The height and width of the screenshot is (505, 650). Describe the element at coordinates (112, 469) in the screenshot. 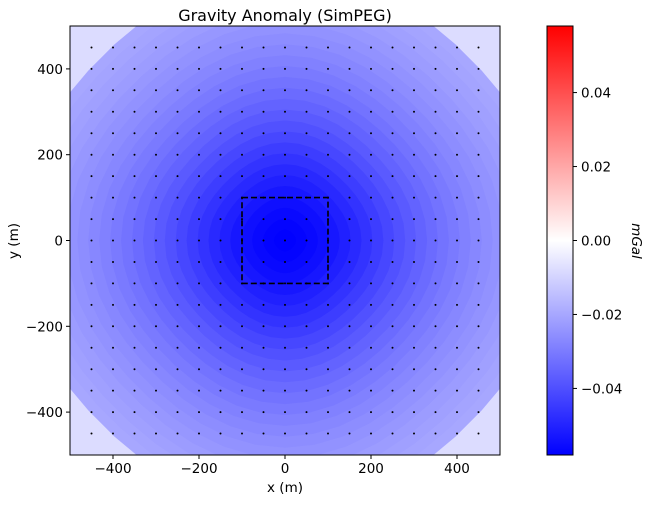

I see `x-tick-label: −400` at that location.